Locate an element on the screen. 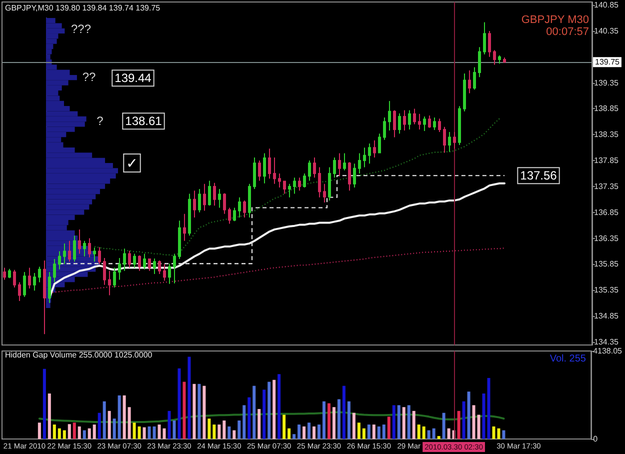 This screenshot has height=454, width=625. annotation: ? is located at coordinates (100, 121).